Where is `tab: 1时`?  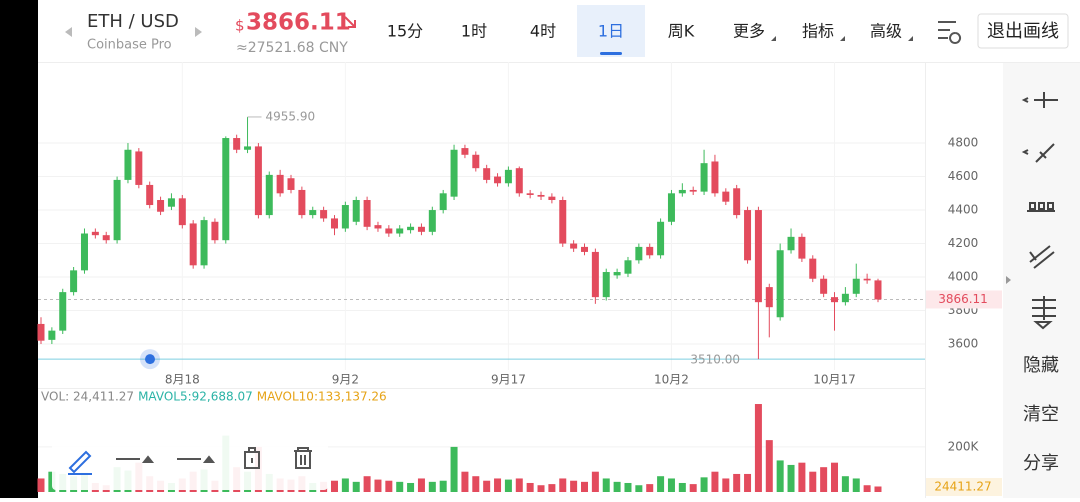 tab: 1时 is located at coordinates (474, 31).